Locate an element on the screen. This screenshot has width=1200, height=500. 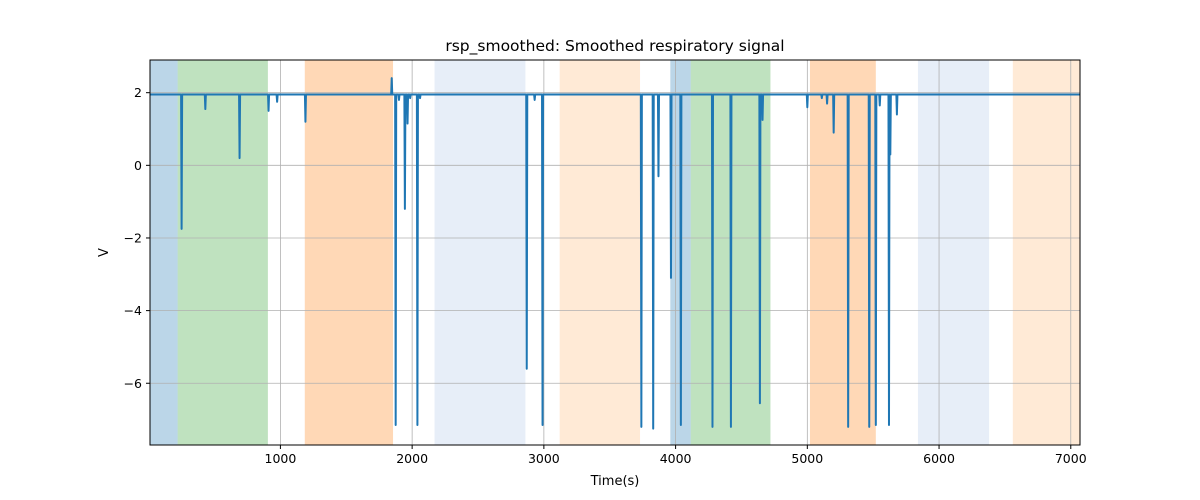
y-axis-label: V is located at coordinates (104, 252).